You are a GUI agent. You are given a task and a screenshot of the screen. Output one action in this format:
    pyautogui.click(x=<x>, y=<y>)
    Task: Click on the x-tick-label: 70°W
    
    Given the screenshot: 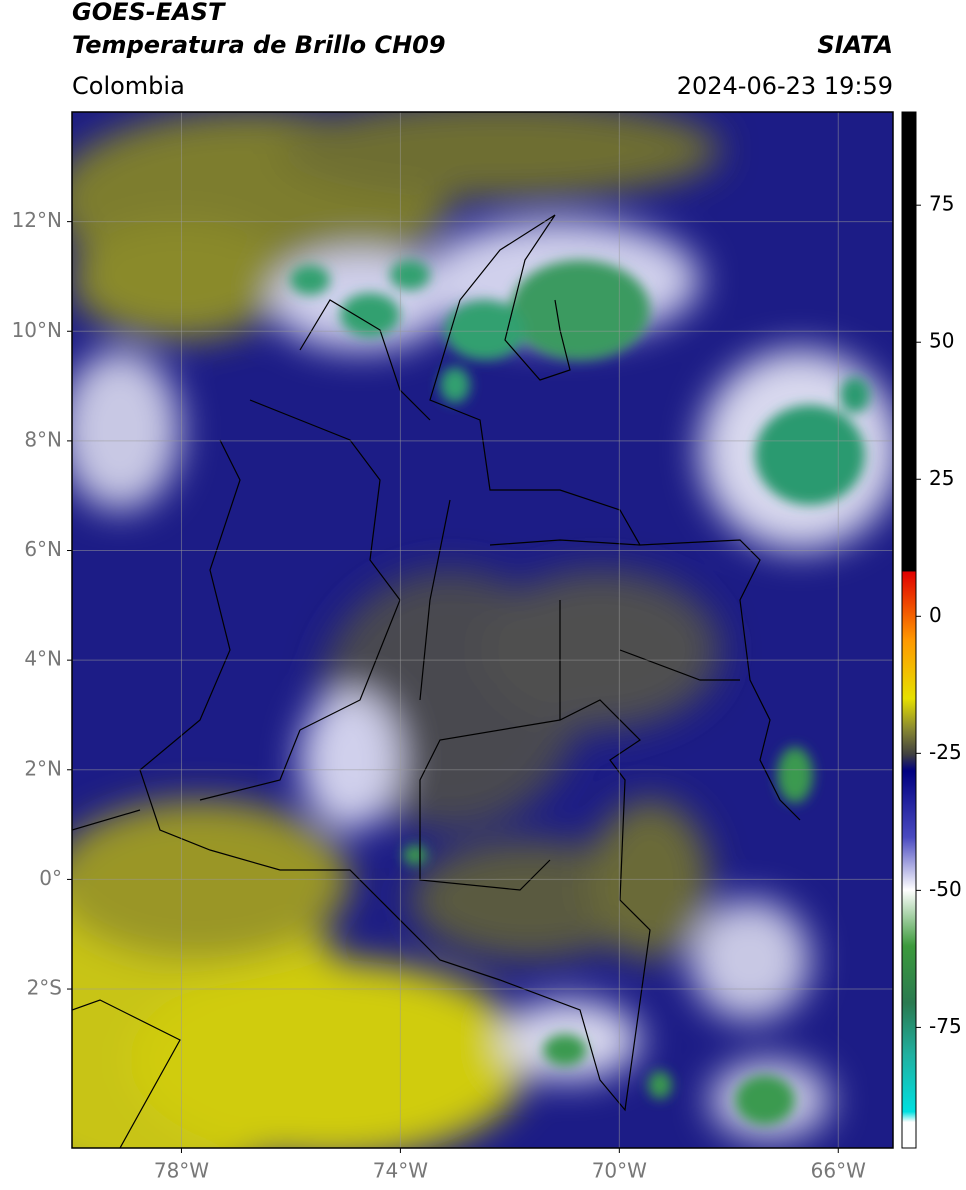 What is the action you would take?
    pyautogui.click(x=619, y=1171)
    